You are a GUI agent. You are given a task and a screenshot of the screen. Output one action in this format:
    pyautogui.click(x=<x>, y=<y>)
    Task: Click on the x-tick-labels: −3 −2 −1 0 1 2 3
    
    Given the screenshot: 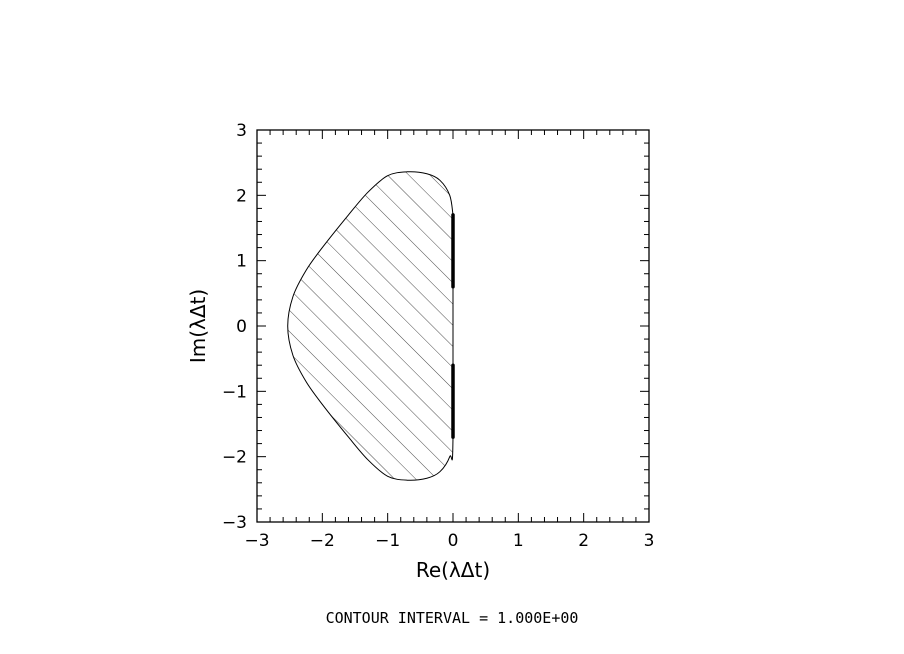 What is the action you would take?
    pyautogui.click(x=449, y=541)
    